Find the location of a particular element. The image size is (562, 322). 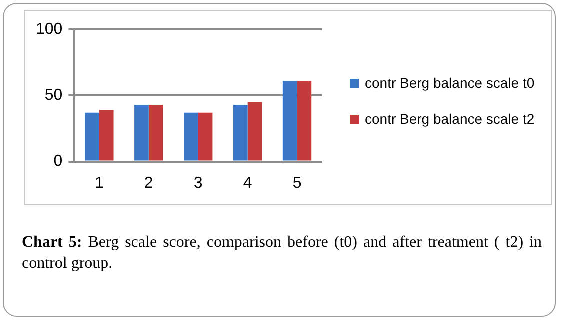

x-tick-label: 5 is located at coordinates (297, 183).